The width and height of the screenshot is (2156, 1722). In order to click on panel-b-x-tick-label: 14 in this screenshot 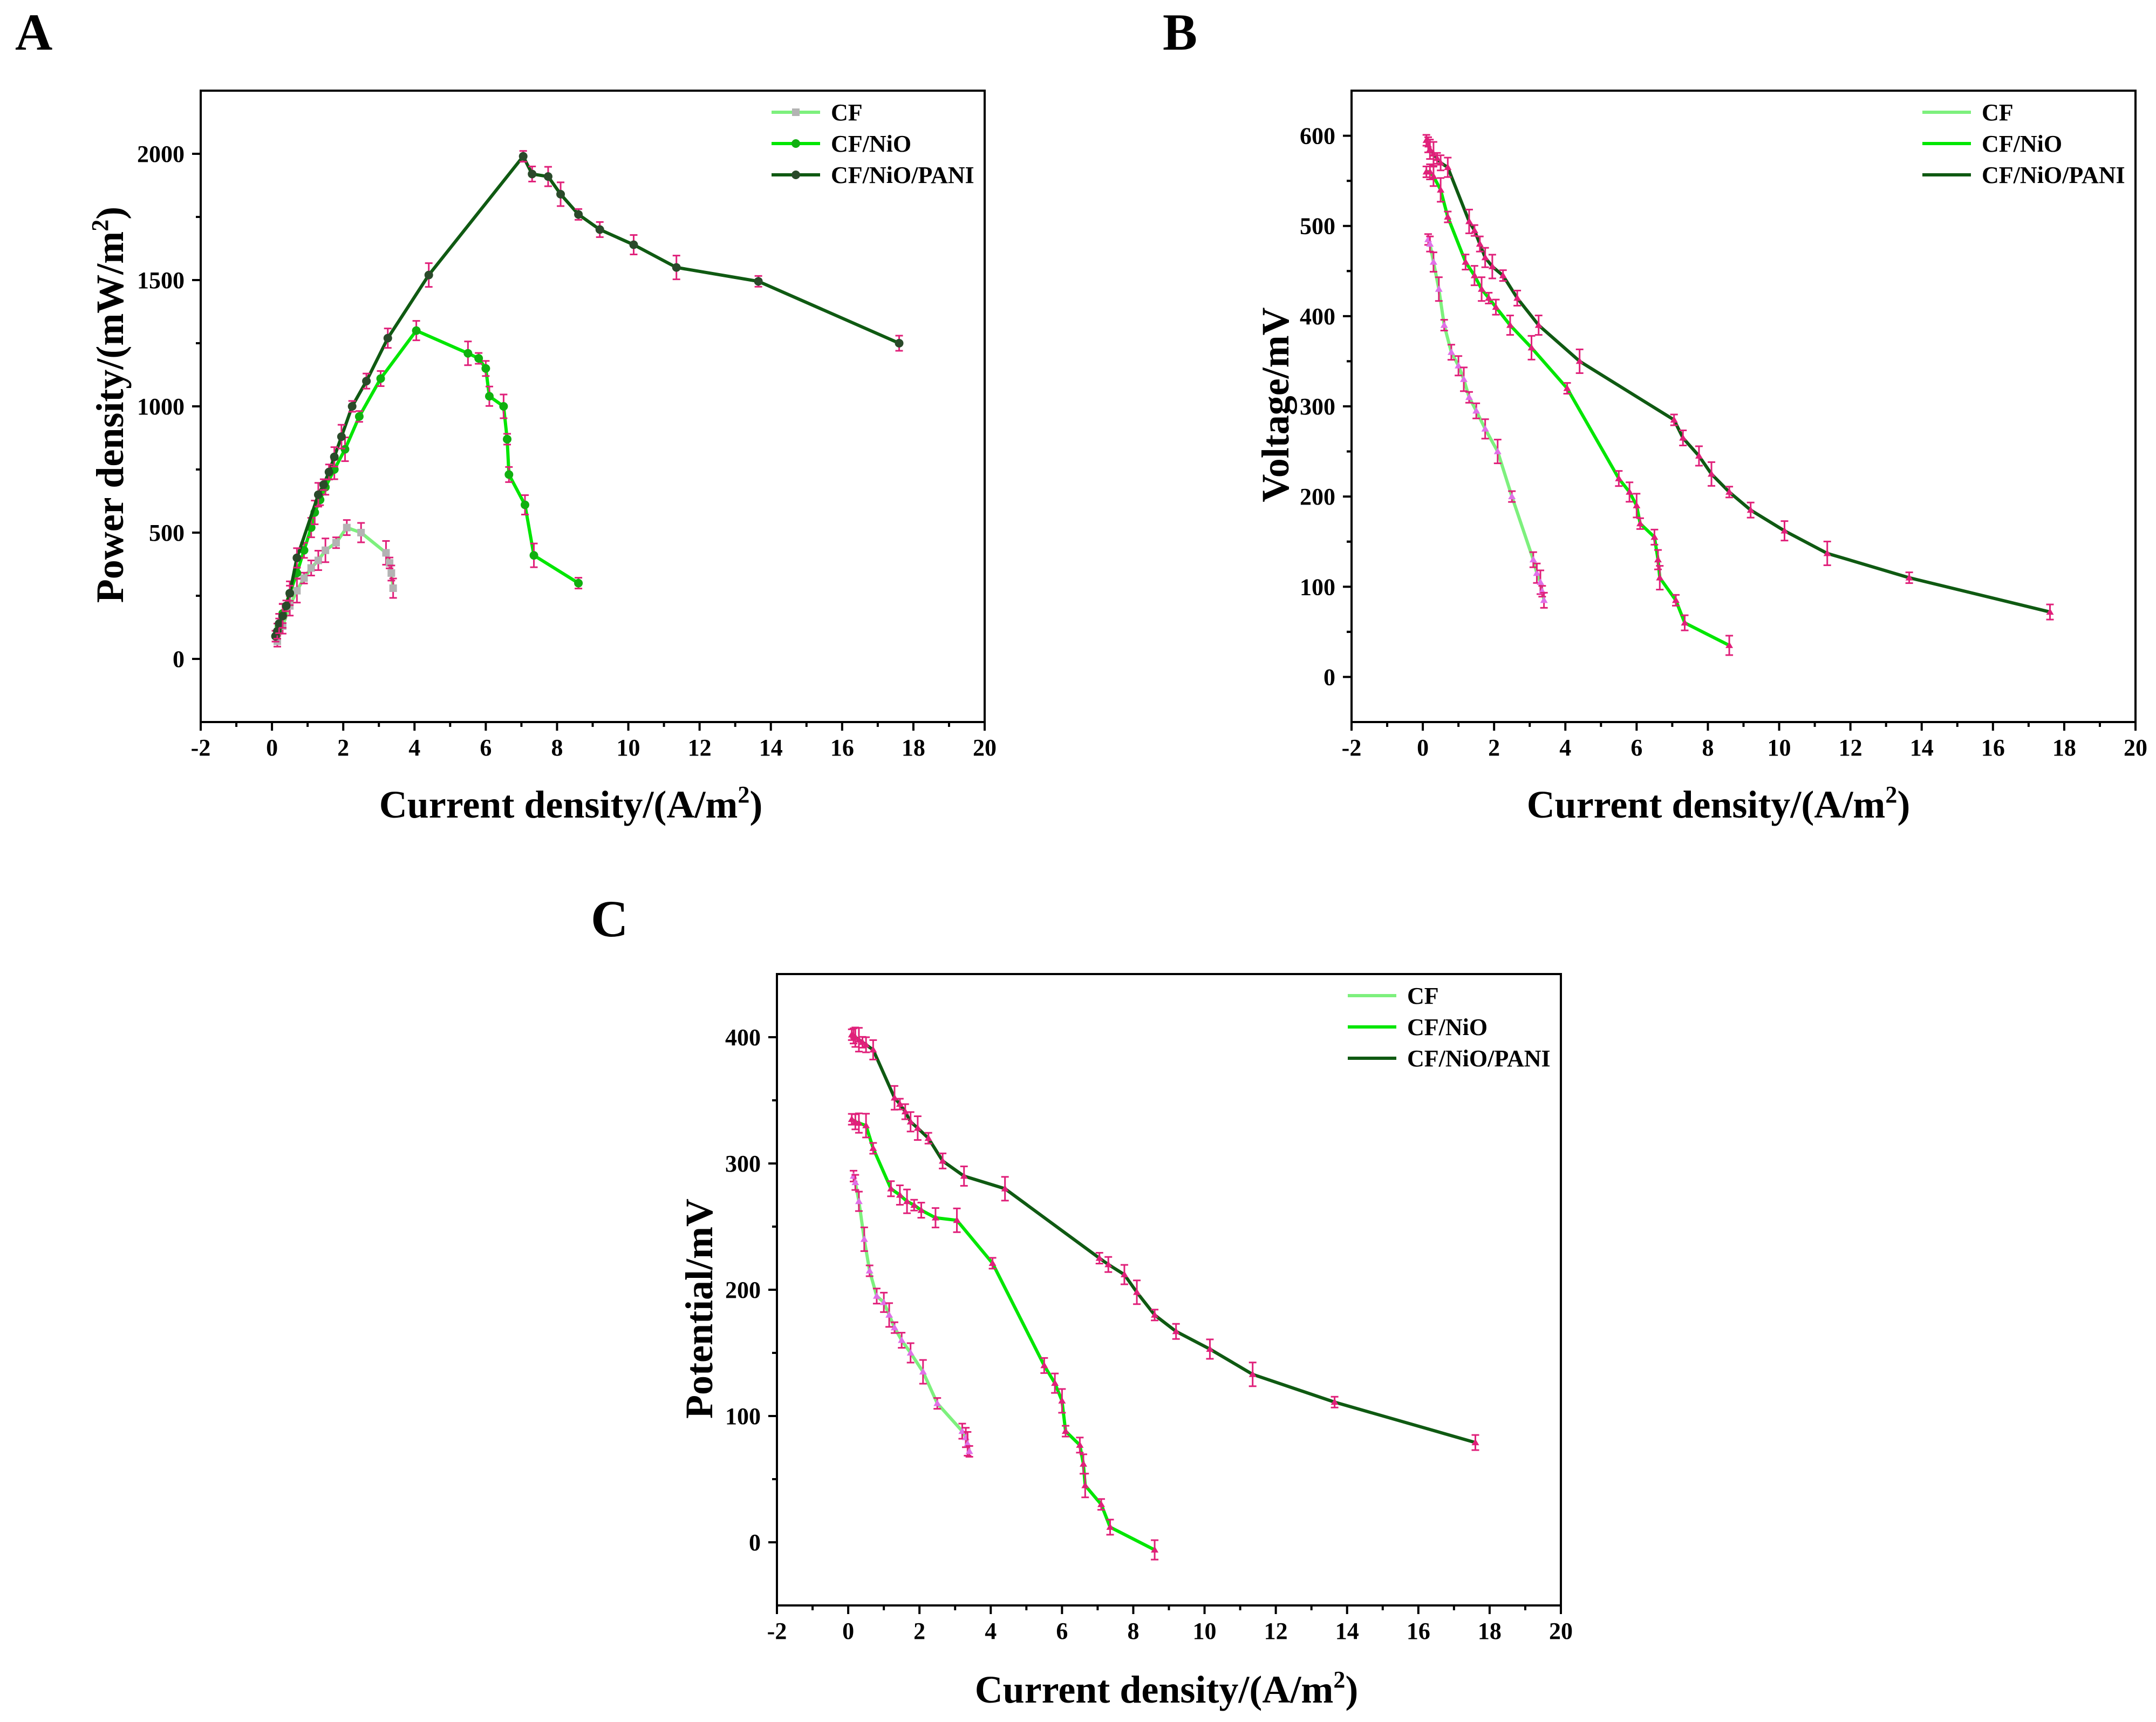, I will do `click(1922, 748)`.